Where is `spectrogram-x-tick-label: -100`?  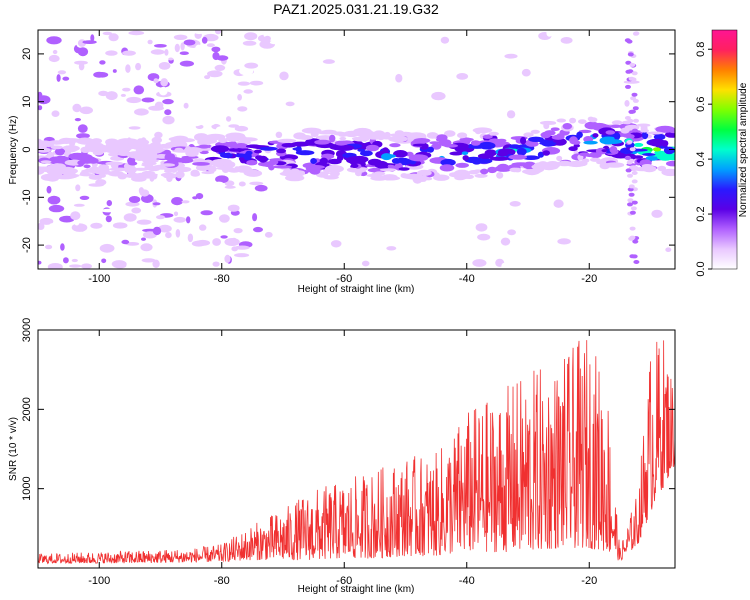 spectrogram-x-tick-label: -100 is located at coordinates (99, 279).